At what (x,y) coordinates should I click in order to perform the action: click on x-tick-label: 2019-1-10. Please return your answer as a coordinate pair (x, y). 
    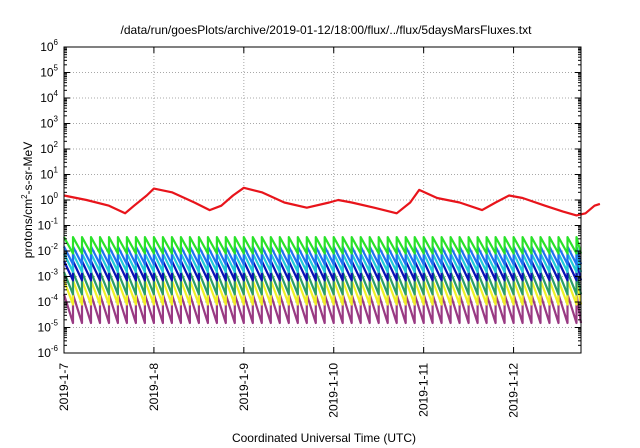
    Looking at the image, I should click on (334, 390).